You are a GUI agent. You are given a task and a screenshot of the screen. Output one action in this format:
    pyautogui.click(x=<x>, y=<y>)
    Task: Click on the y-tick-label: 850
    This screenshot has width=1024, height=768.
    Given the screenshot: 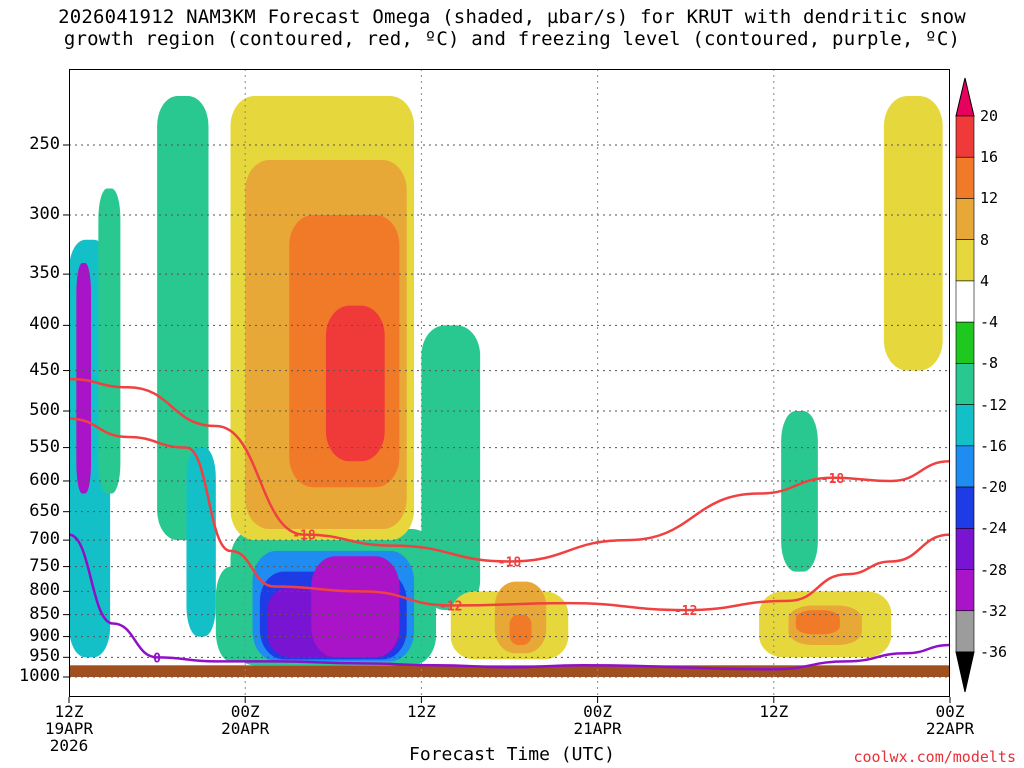 What is the action you would take?
    pyautogui.click(x=36, y=614)
    